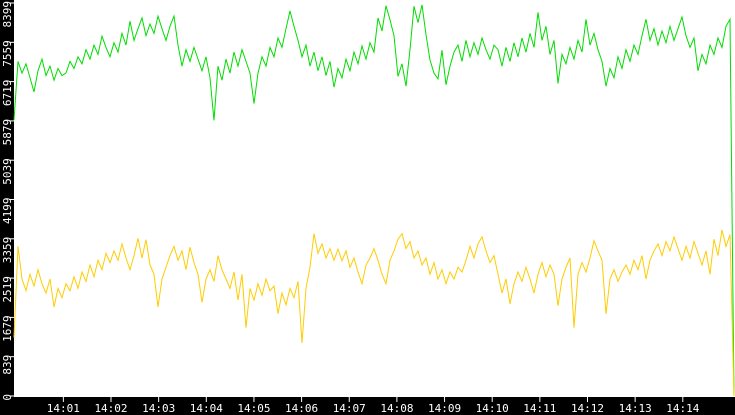  I want to click on y-axis-tick-label: 5879, so click(7, 132).